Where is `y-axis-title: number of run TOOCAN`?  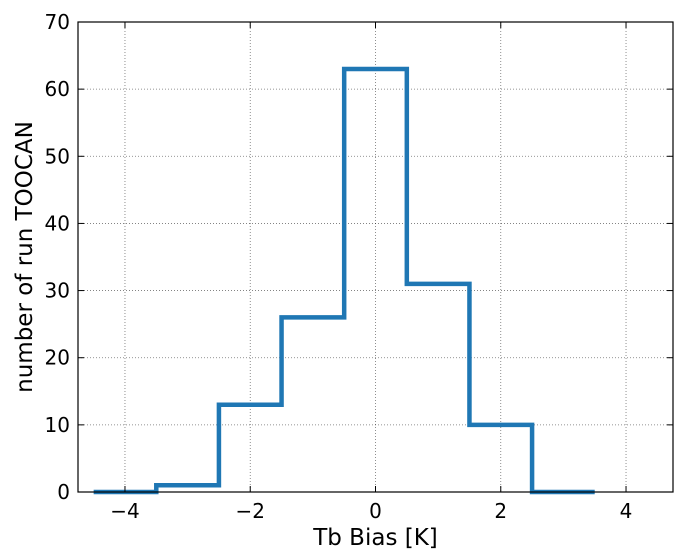 y-axis-title: number of run TOOCAN is located at coordinates (25, 257).